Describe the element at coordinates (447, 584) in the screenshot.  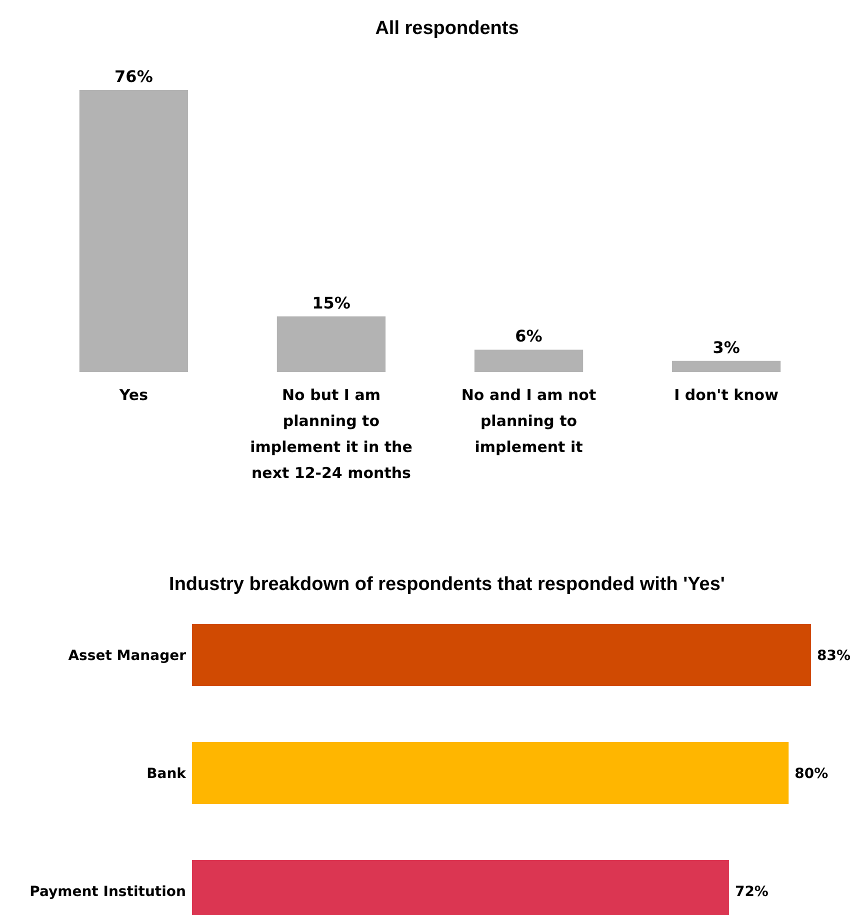
I see `chart-title: Industry breakdown of respondents that responded with 'Yes'` at that location.